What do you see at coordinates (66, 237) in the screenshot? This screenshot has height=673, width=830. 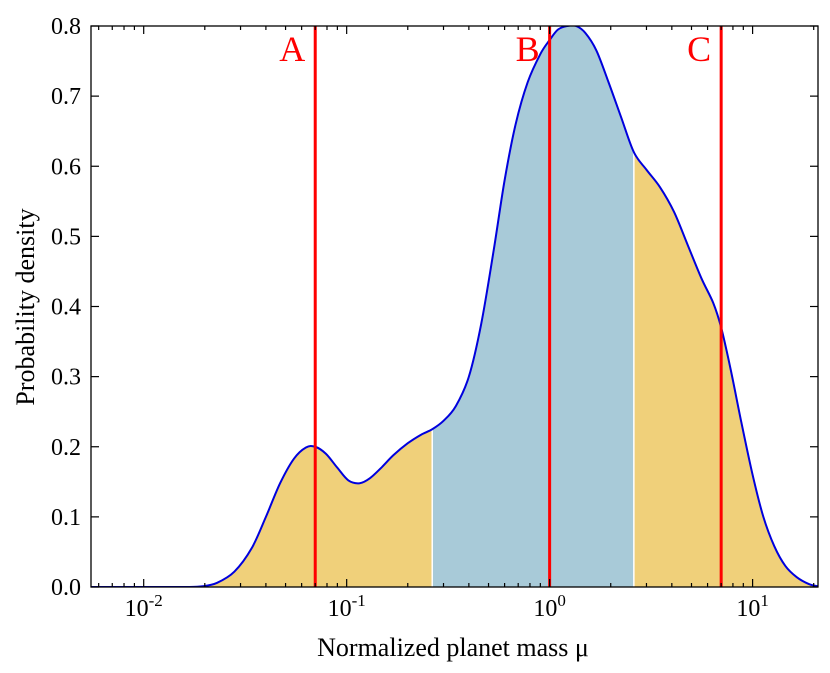 I see `y-tick-label: 0.5` at bounding box center [66, 237].